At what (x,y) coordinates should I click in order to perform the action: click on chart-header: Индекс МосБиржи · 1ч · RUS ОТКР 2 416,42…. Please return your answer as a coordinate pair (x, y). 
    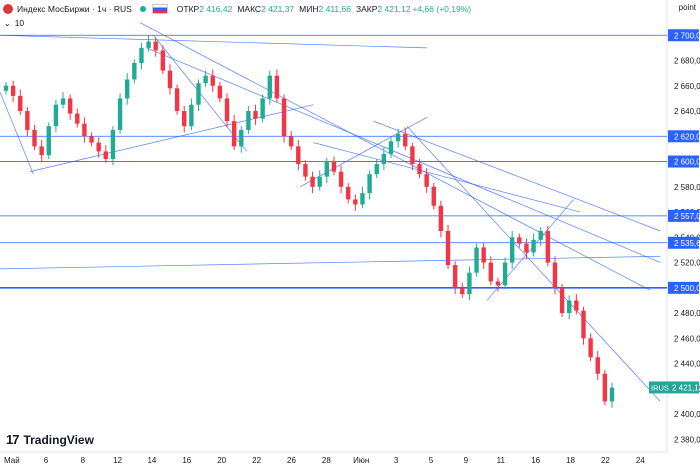
    Looking at the image, I should click on (236, 9).